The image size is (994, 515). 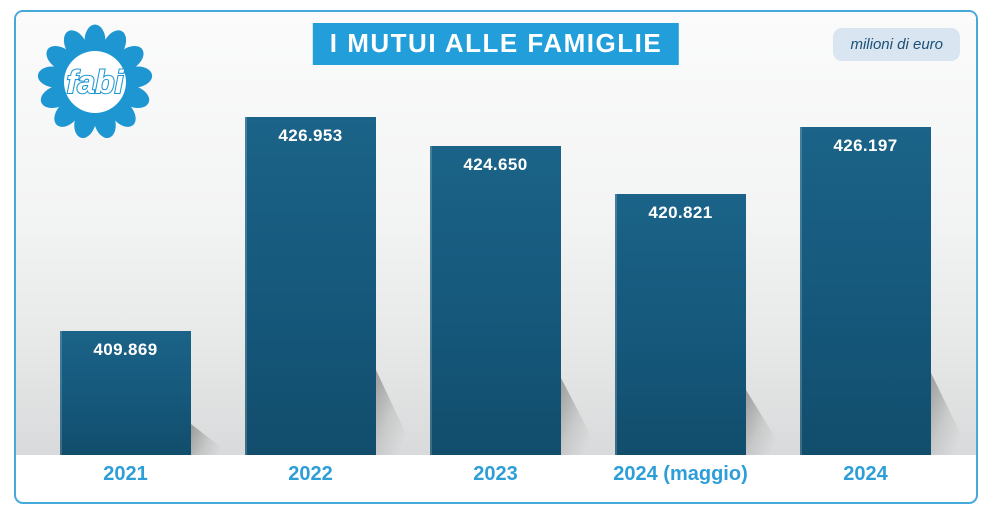 What do you see at coordinates (310, 474) in the screenshot?
I see `x-axis-label: 2022` at bounding box center [310, 474].